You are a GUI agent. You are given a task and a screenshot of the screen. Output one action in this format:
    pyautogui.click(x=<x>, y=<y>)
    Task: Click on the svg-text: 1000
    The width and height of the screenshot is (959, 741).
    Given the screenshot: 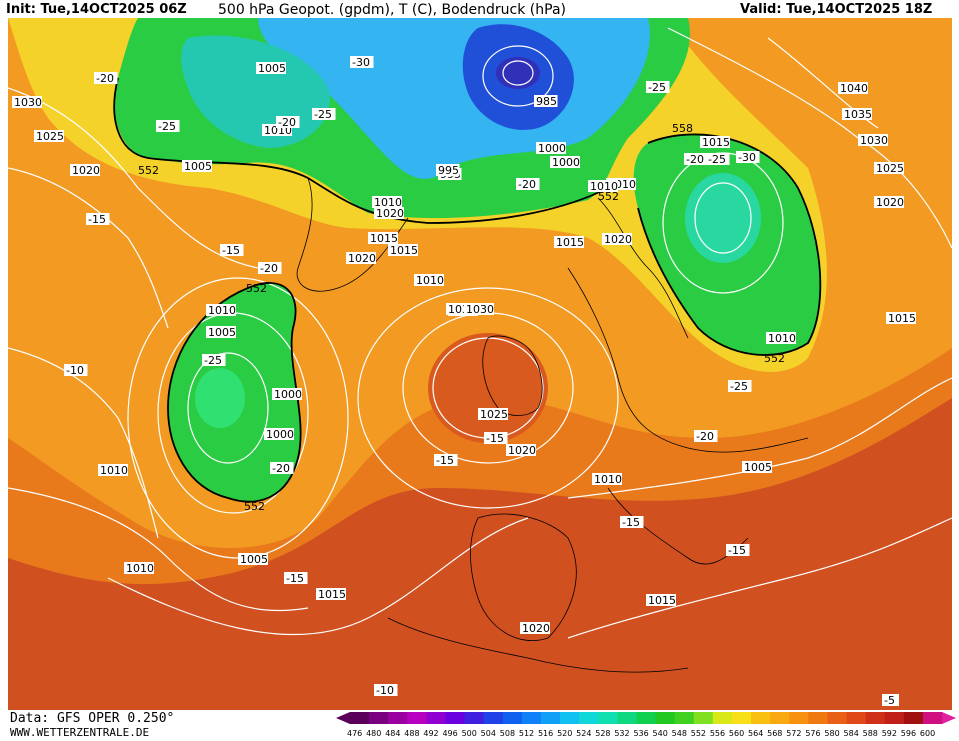 What is the action you would take?
    pyautogui.click(x=280, y=434)
    